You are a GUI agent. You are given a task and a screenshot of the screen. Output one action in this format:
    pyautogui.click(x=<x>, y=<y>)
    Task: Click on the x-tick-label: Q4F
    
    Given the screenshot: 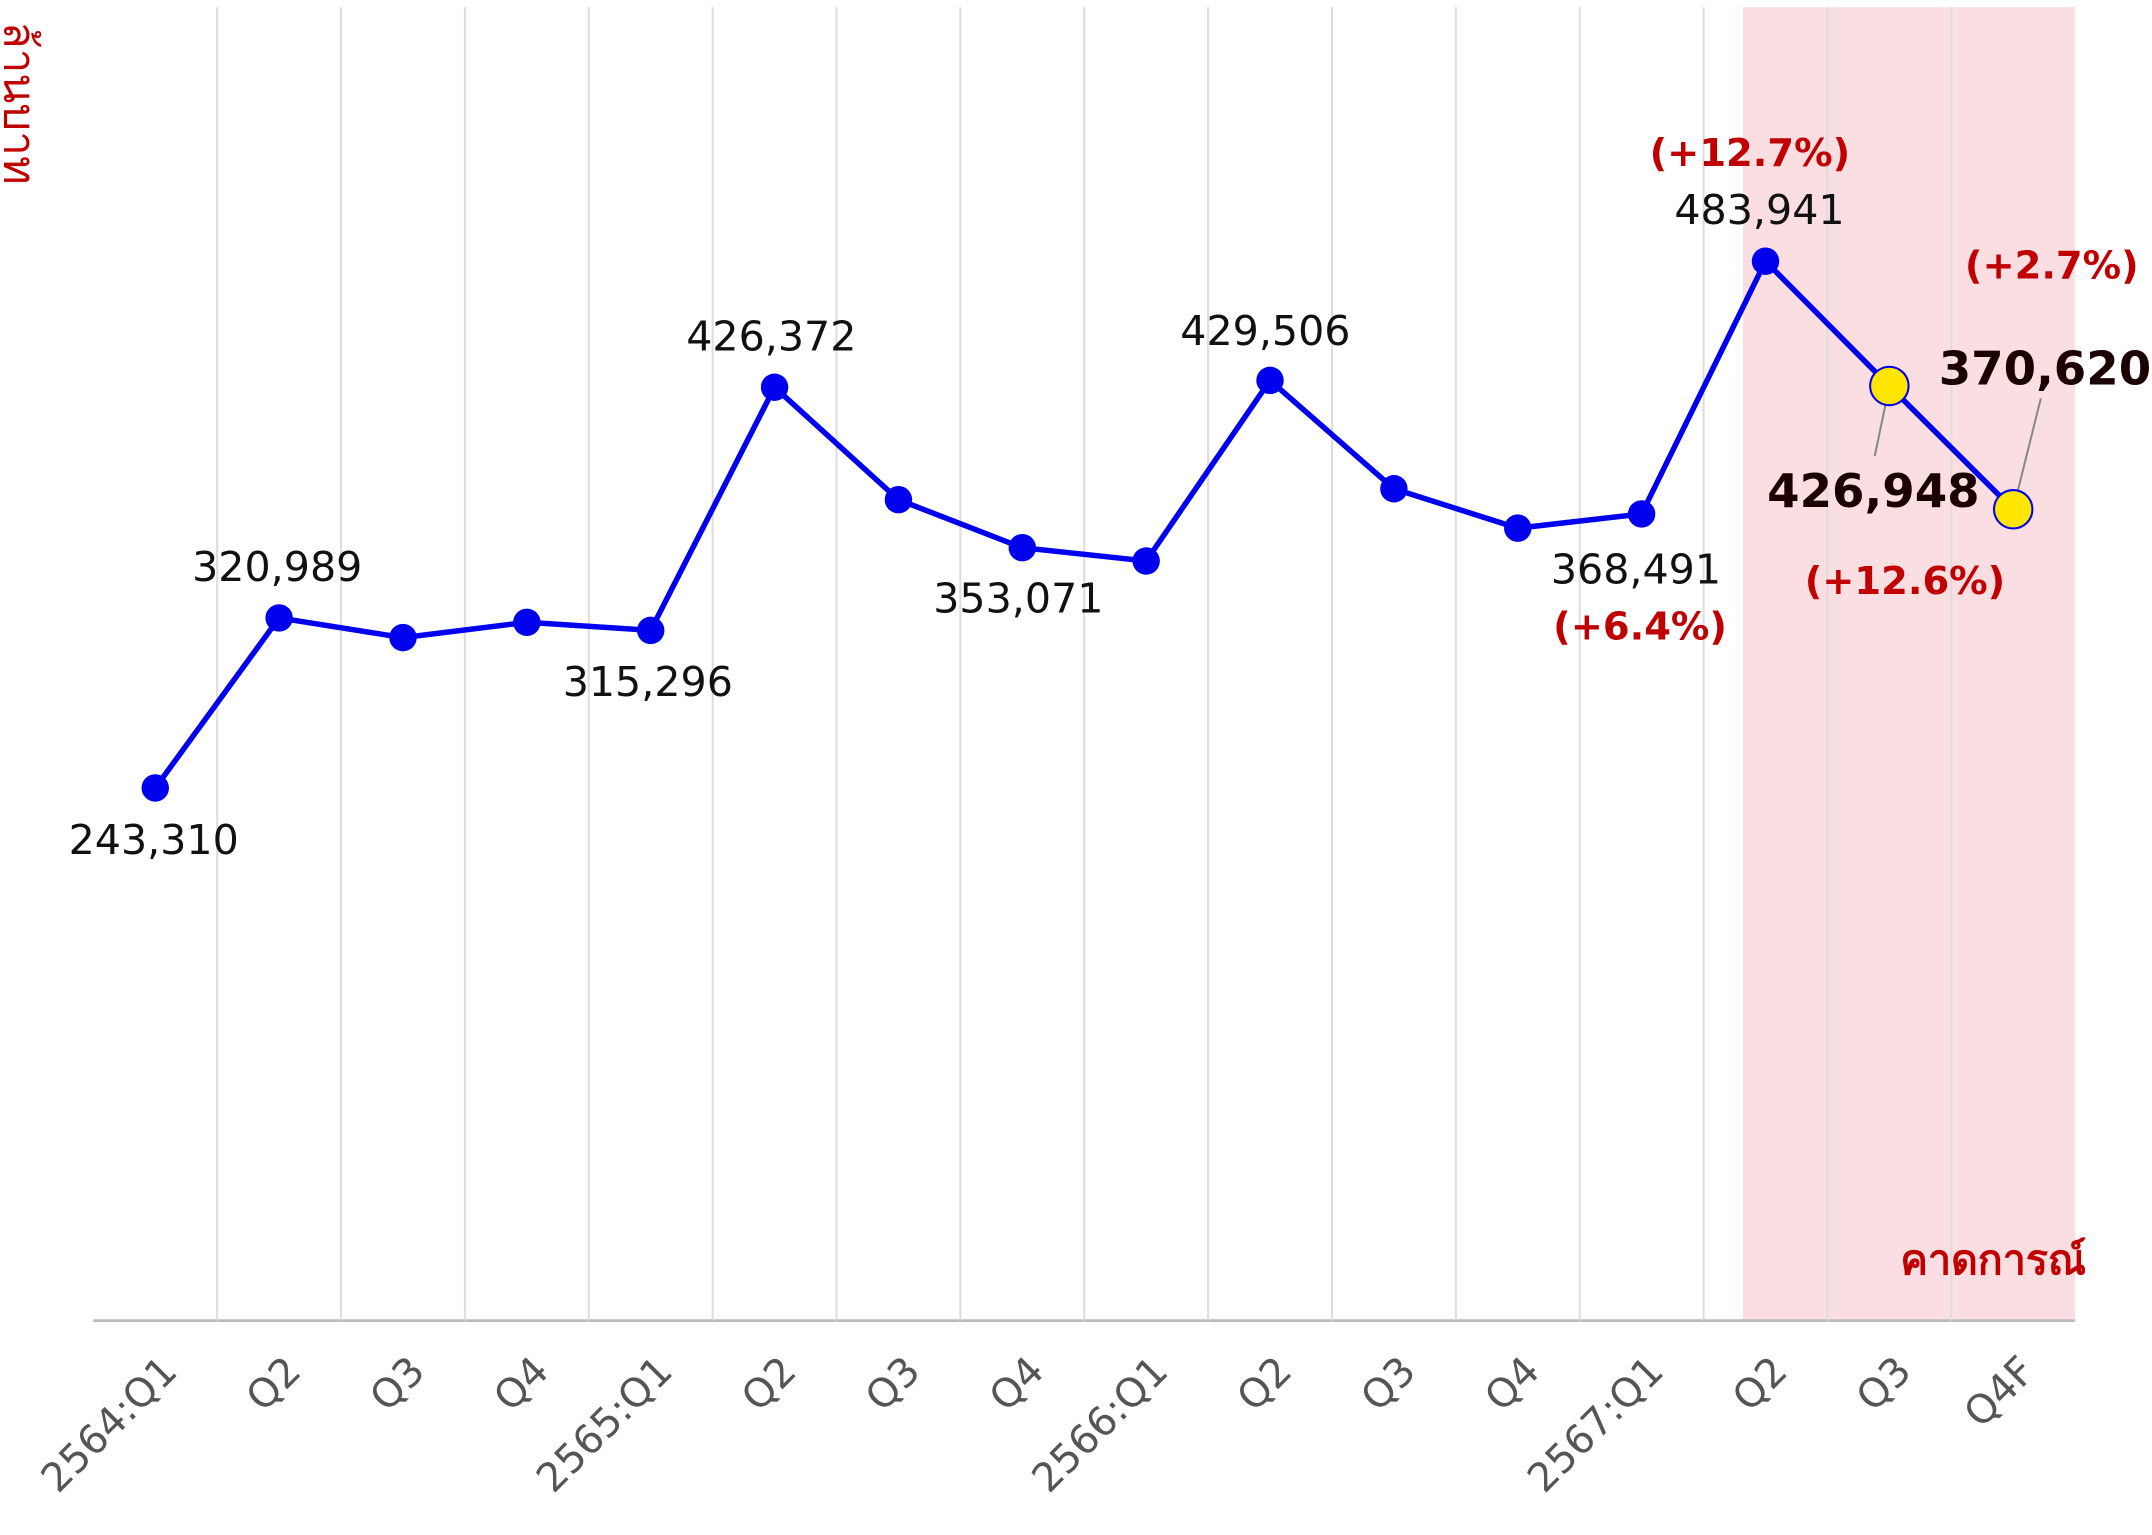 What is the action you would take?
    pyautogui.click(x=1999, y=1392)
    